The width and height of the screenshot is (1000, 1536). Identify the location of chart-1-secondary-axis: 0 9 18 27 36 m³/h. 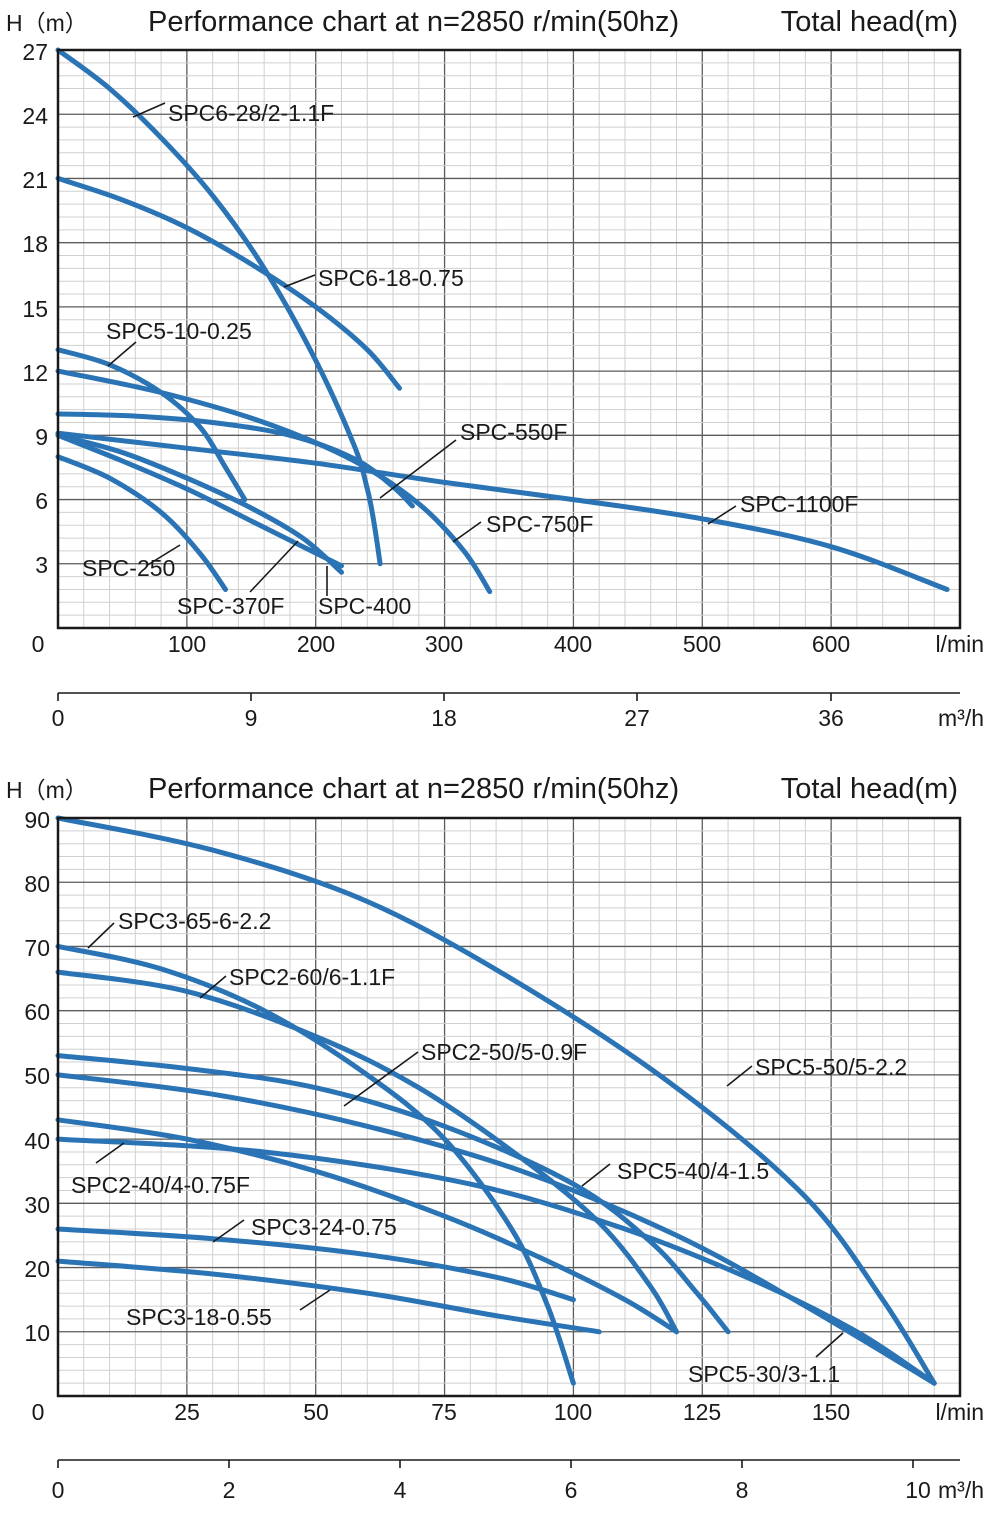
(518, 711).